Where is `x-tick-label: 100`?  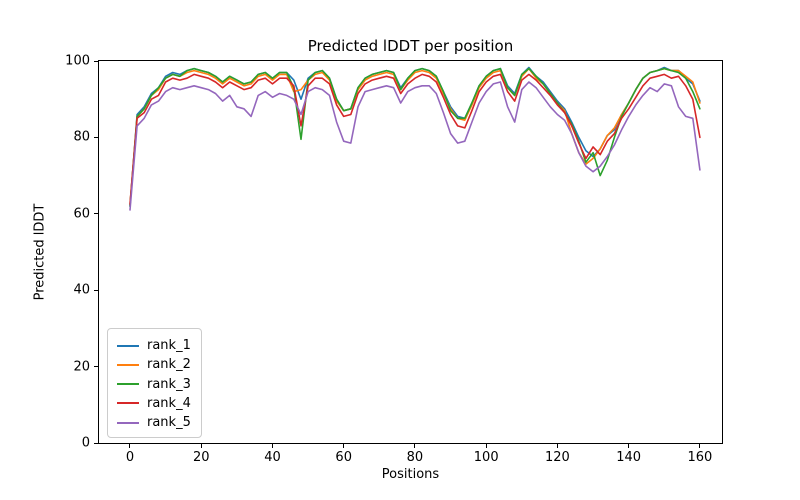
x-tick-label: 100 is located at coordinates (486, 457).